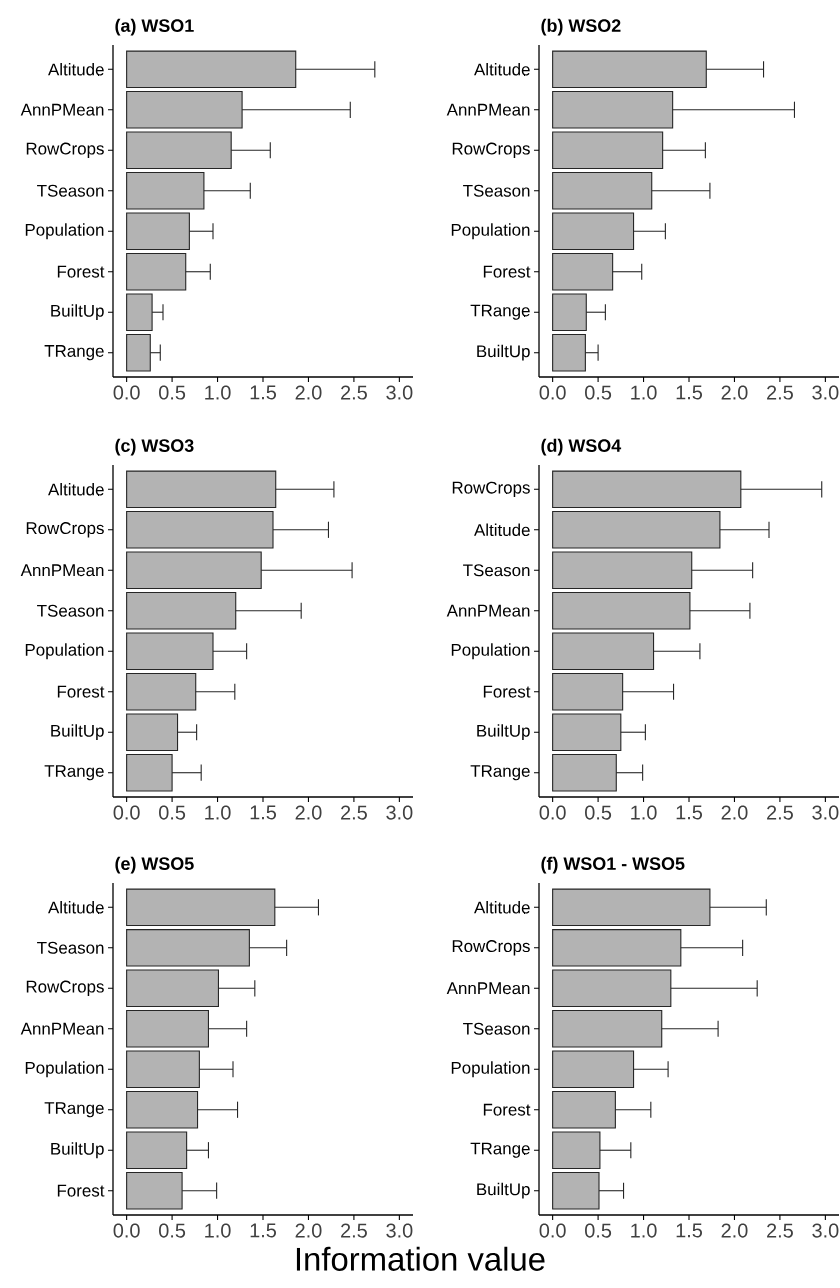 The image size is (840, 1288). Describe the element at coordinates (420, 1258) in the screenshot. I see `x-axis-title: Information value` at that location.